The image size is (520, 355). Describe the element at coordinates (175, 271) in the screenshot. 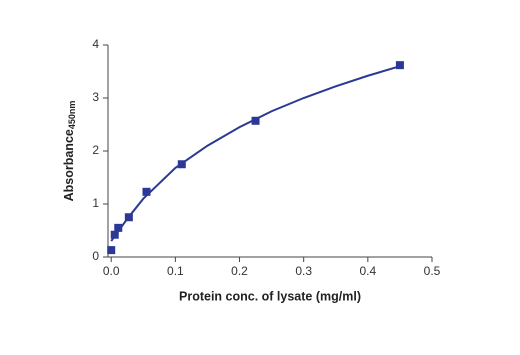

I see `x-tick-label: 0.1` at that location.